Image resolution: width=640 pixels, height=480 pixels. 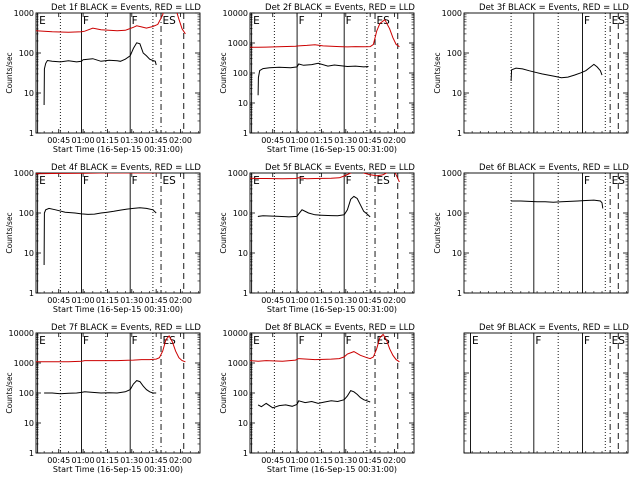 I want to click on panel-title: Det 5f BLACK = Events, RED = LLD, so click(x=340, y=168).